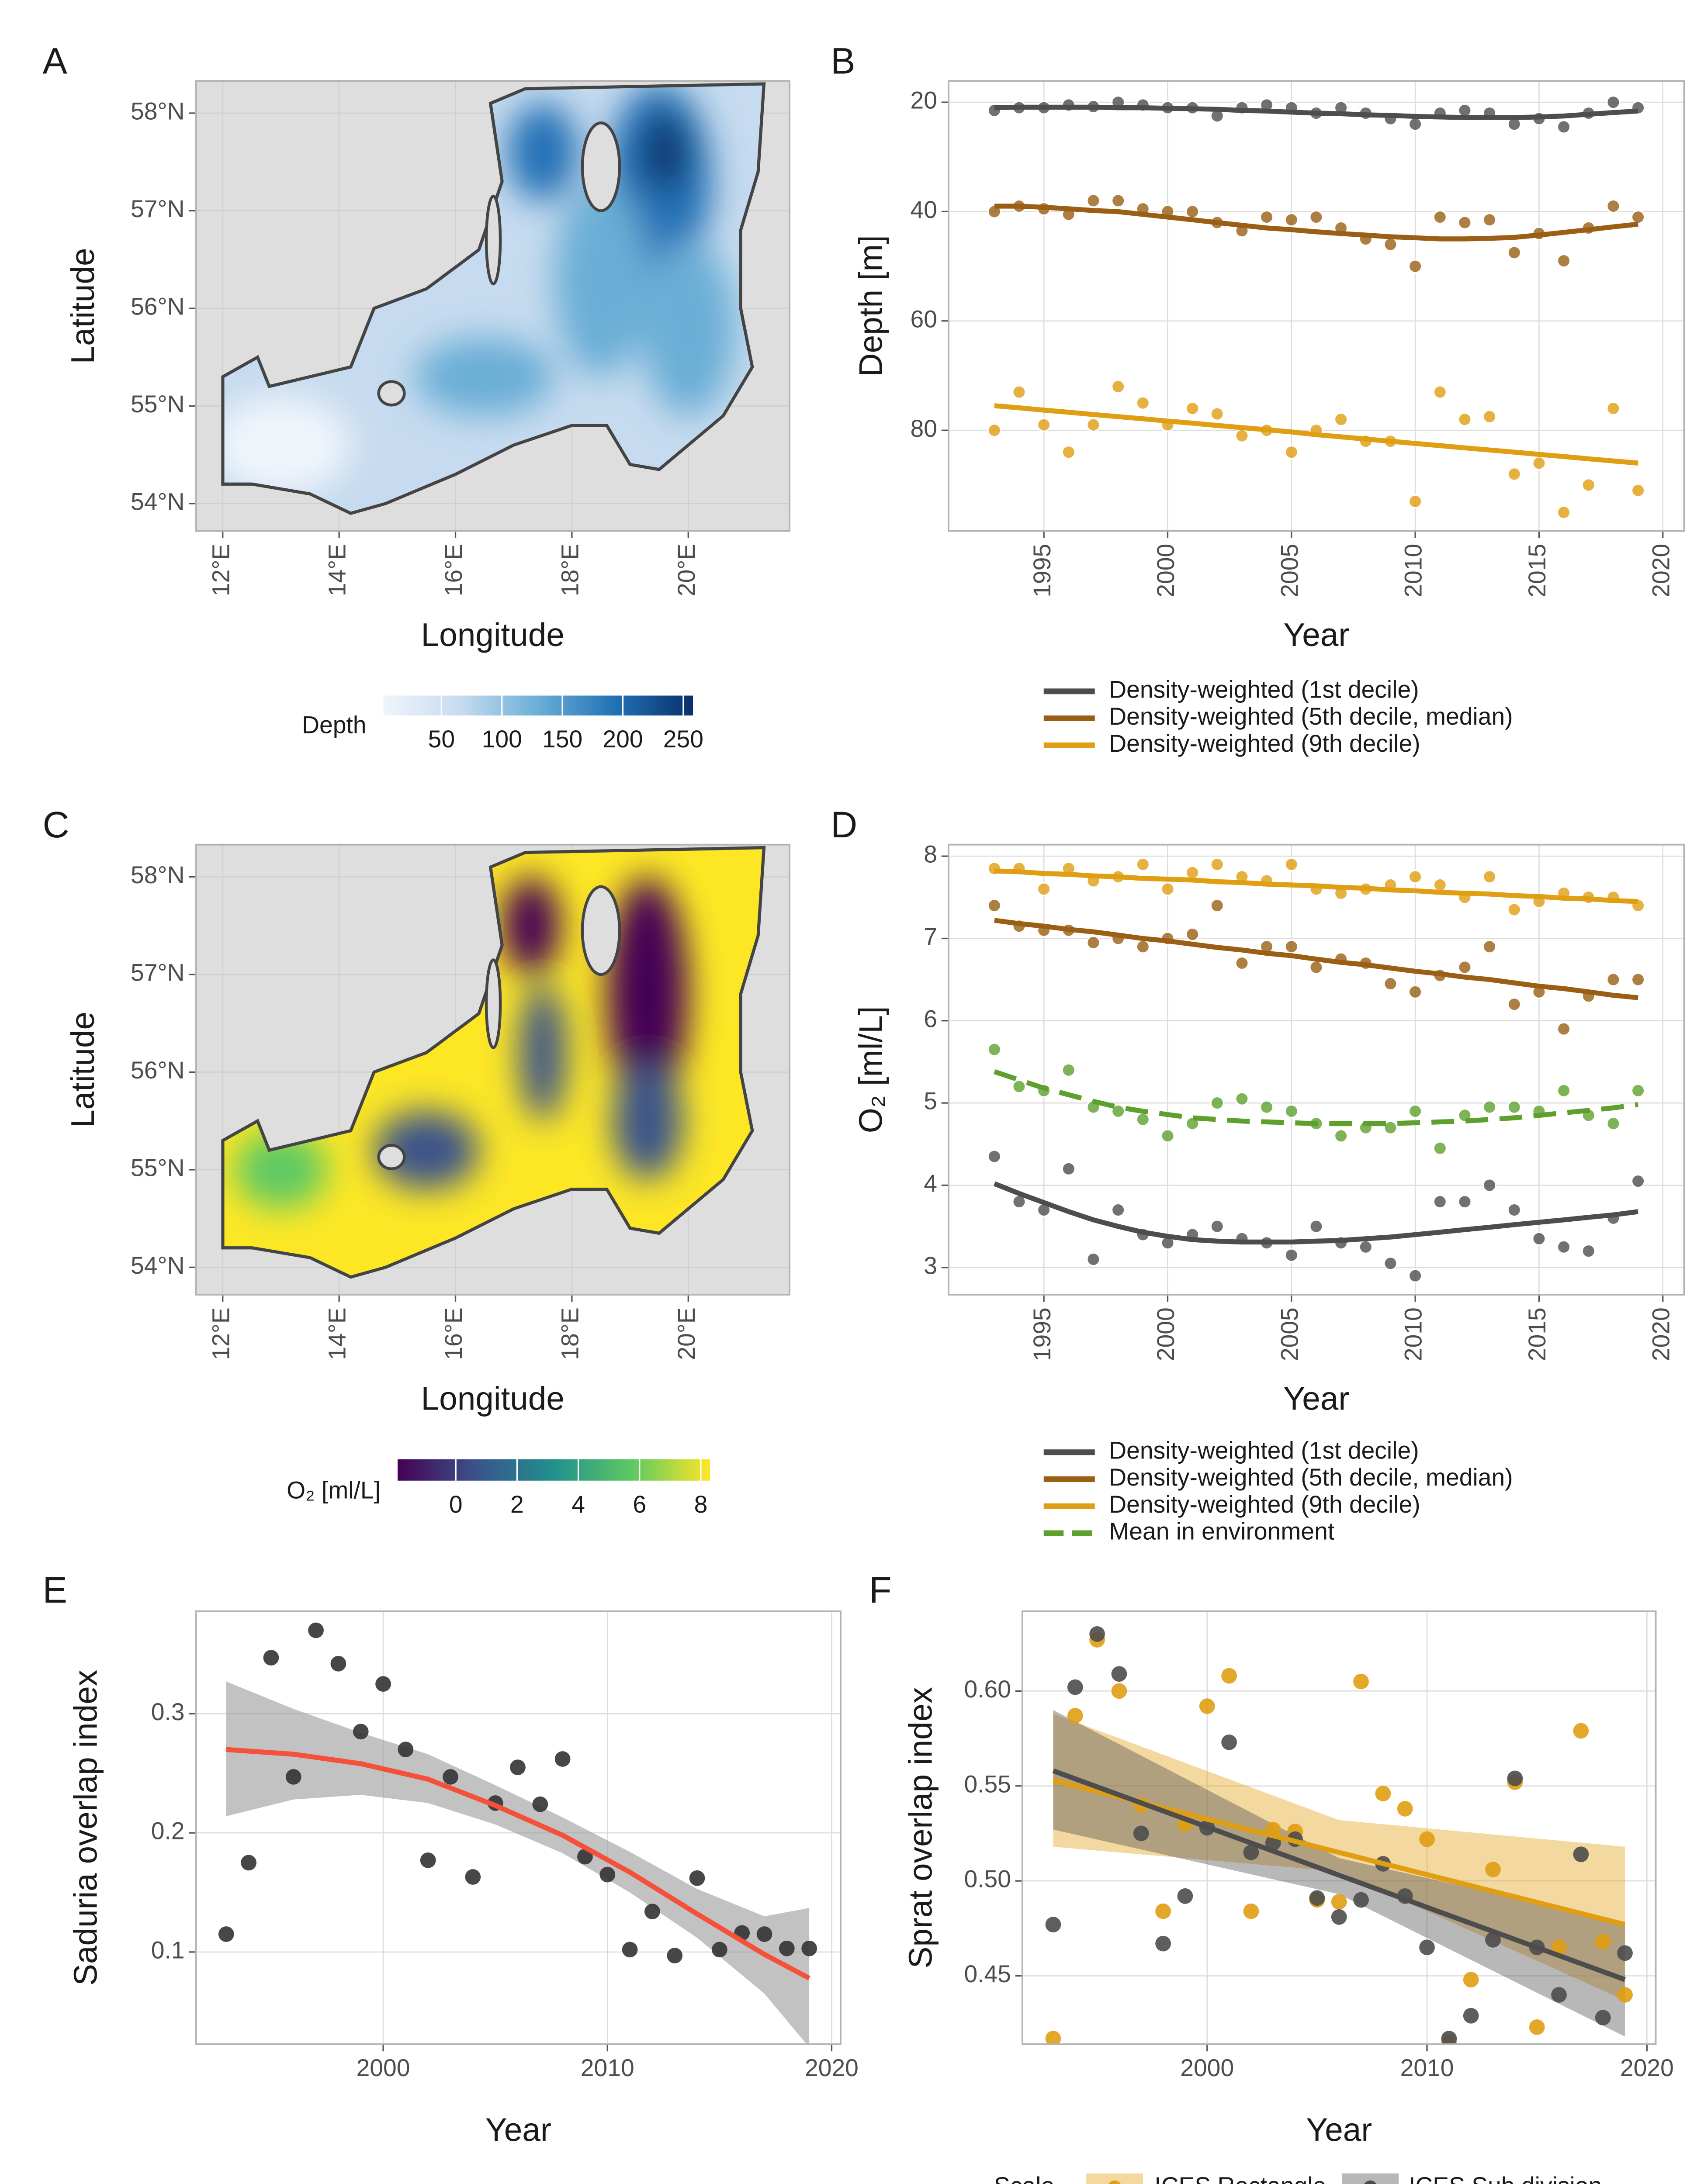 The image size is (1704, 2184). I want to click on panel-tag: B, so click(843, 62).